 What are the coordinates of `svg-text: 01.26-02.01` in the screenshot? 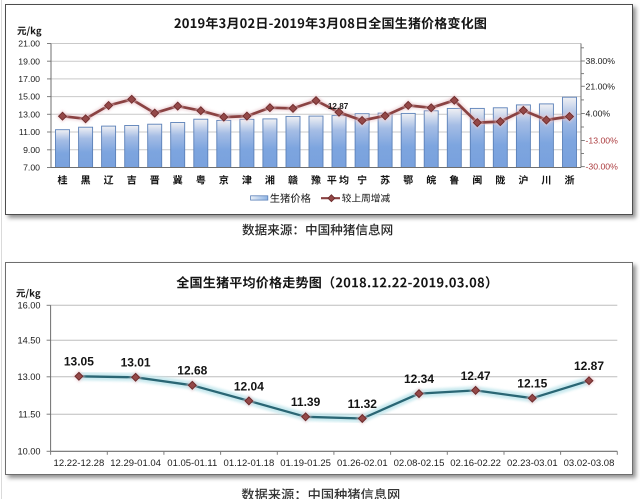 It's located at (362, 463).